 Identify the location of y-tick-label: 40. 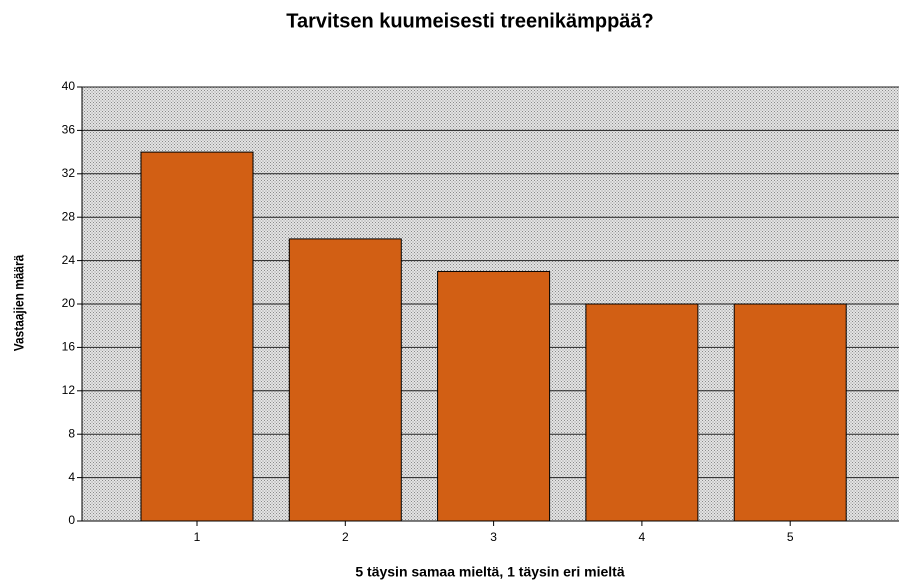
(69, 86).